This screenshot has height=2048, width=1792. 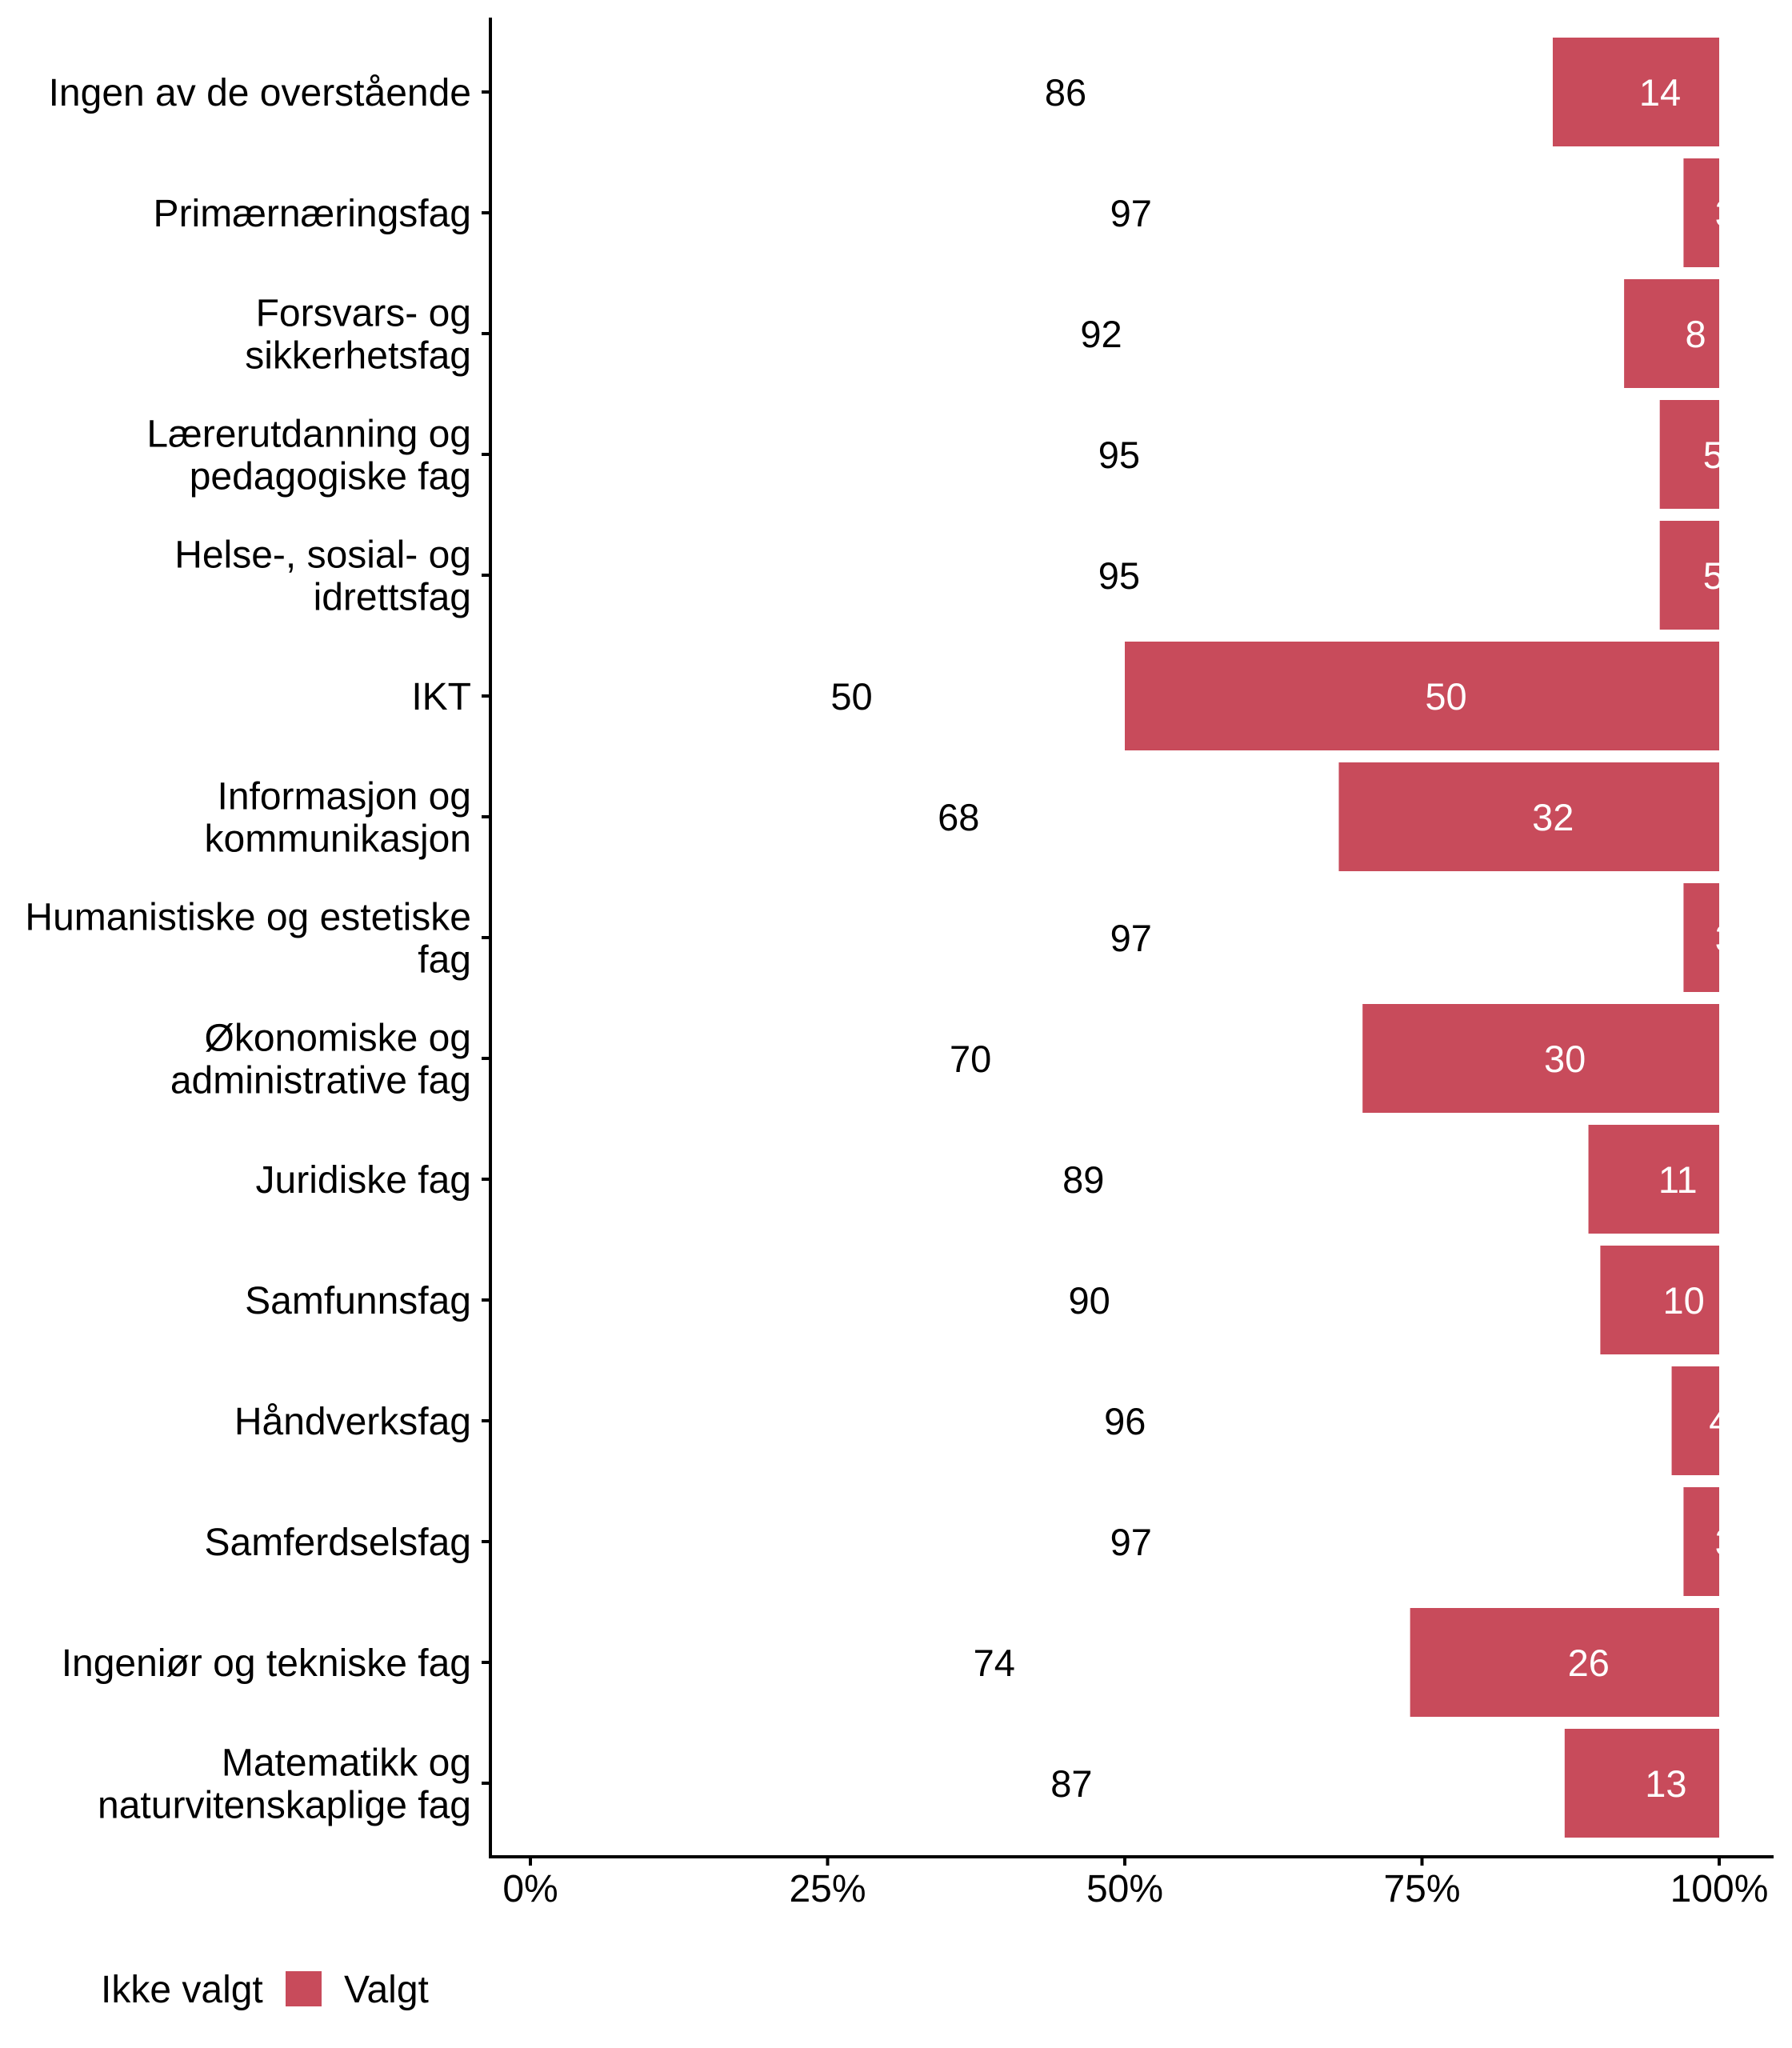 What do you see at coordinates (1701, 1541) in the screenshot?
I see `bar-valgt-samferdselsfag` at bounding box center [1701, 1541].